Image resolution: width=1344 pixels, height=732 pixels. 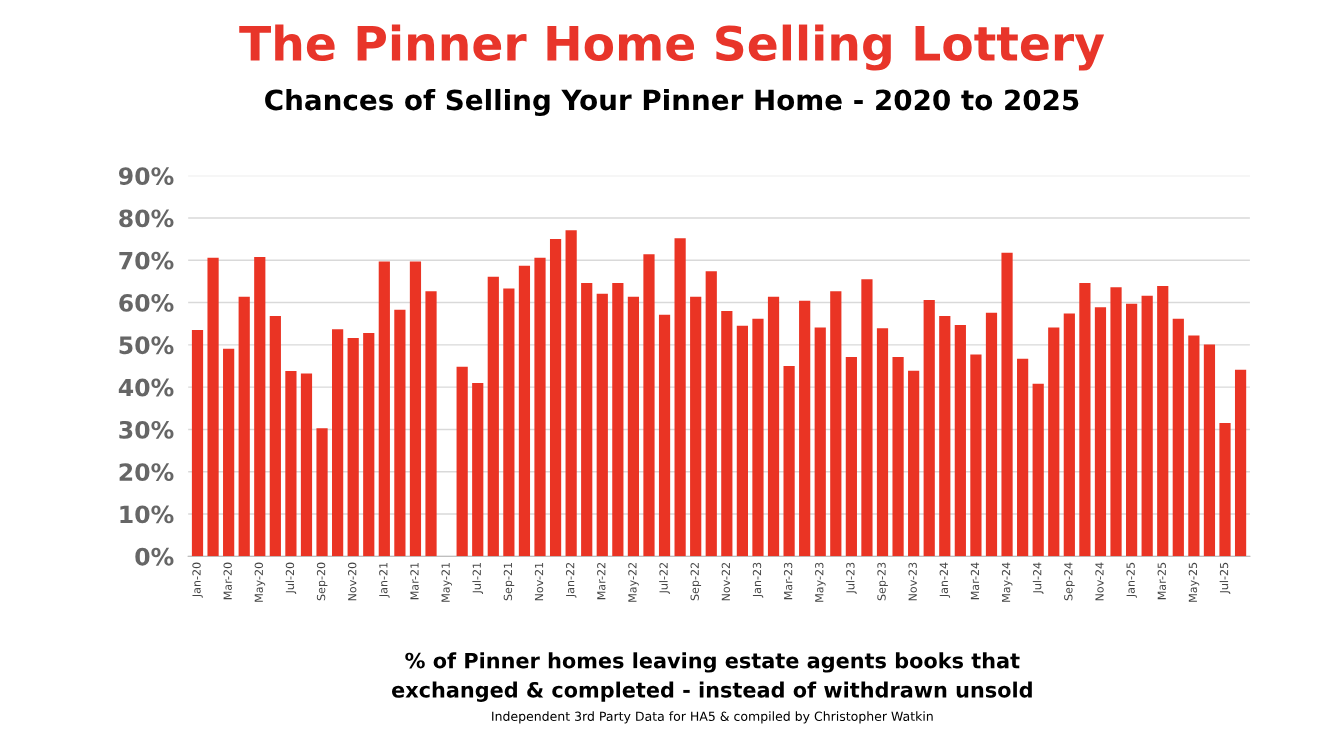 I want to click on x-tick-label: Jul-23, so click(x=851, y=578).